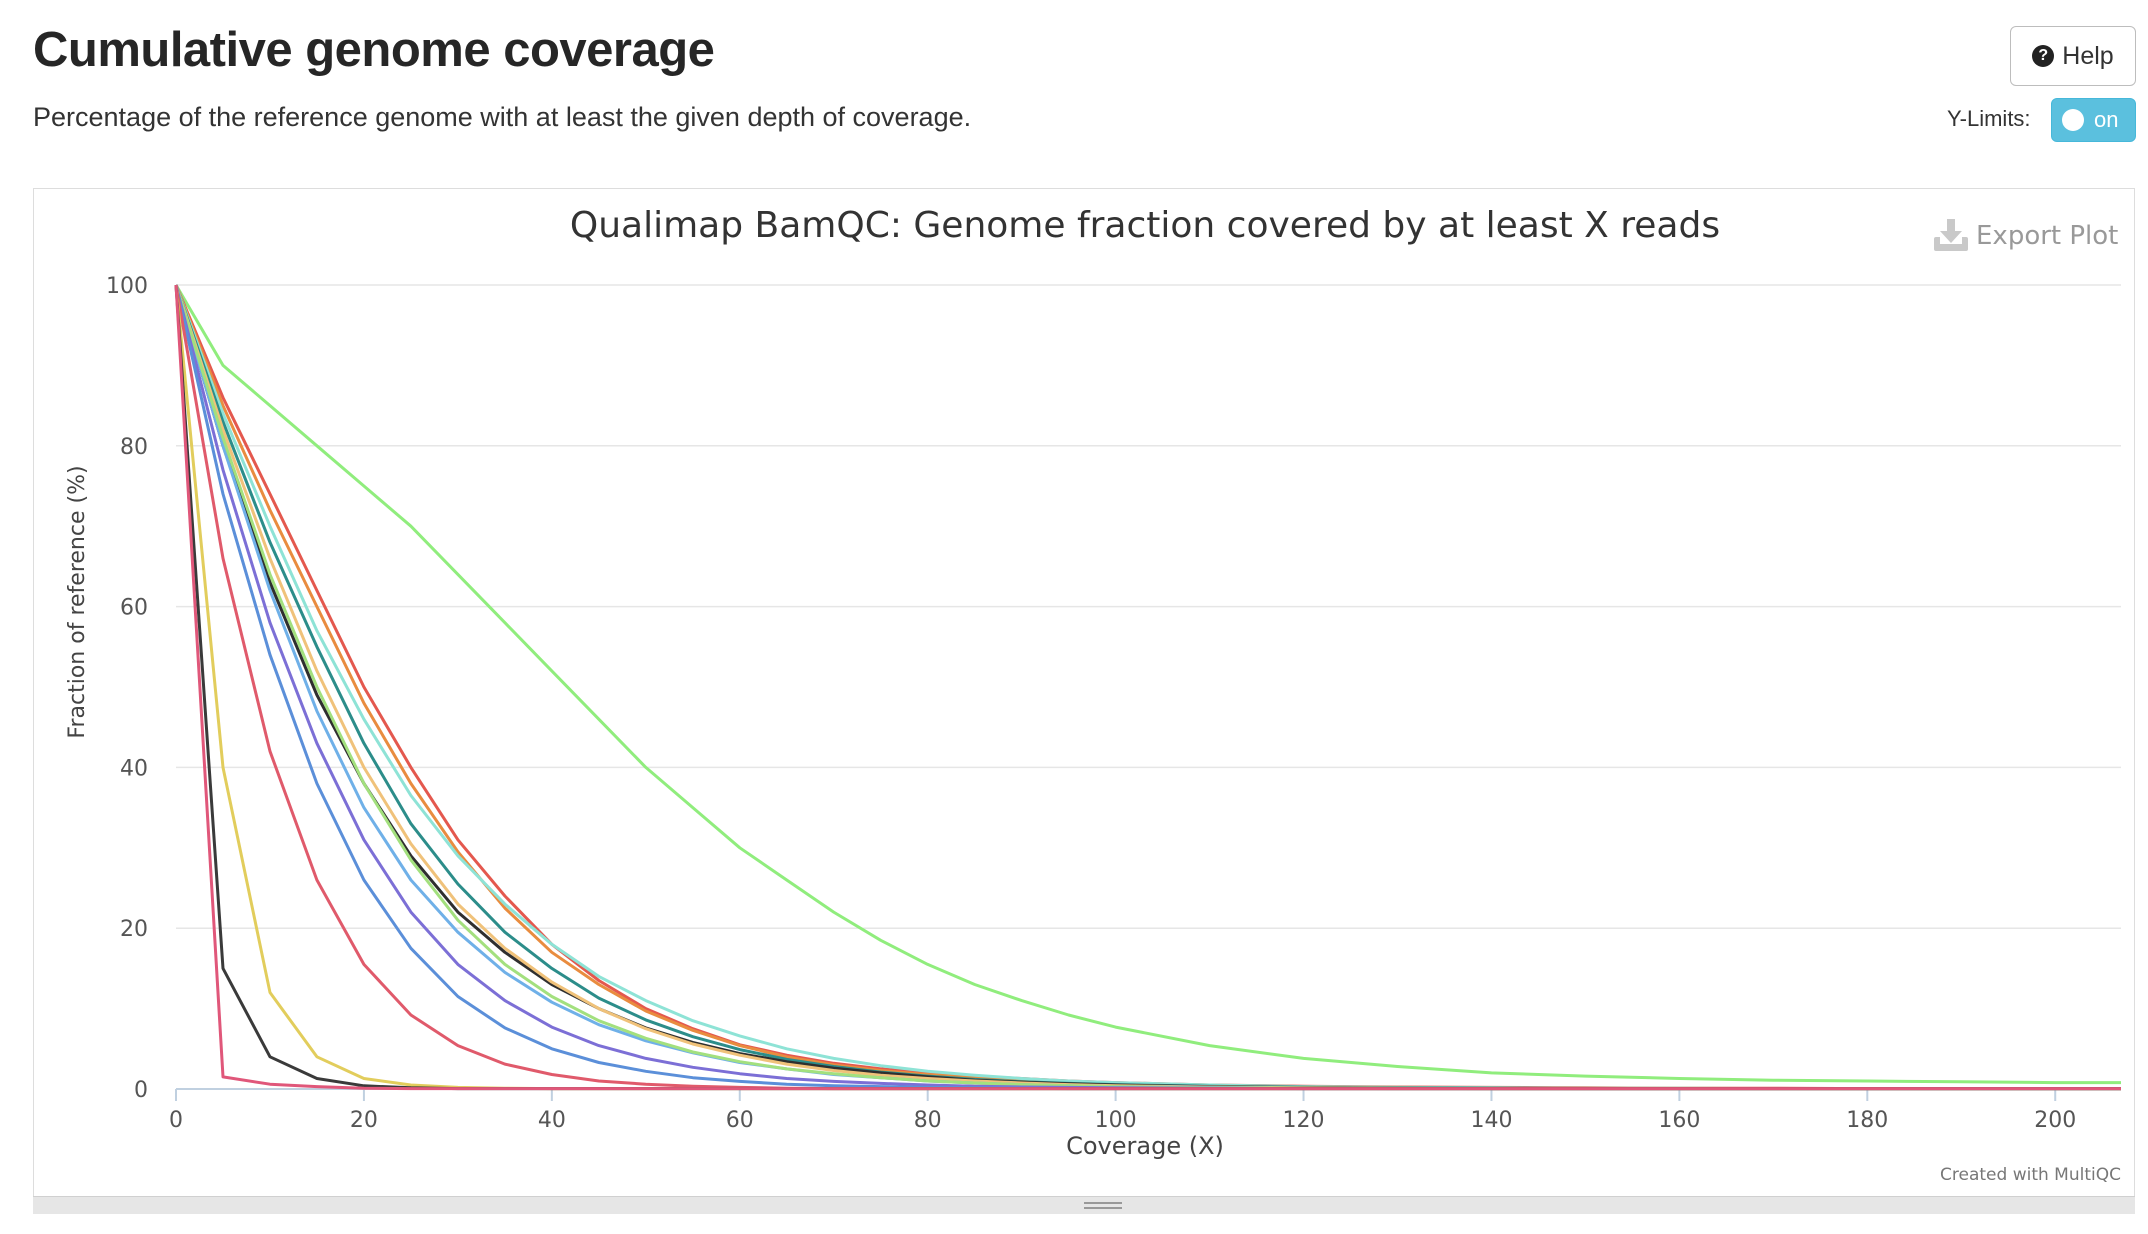  Describe the element at coordinates (2073, 120) in the screenshot. I see `toggle-knob` at that location.